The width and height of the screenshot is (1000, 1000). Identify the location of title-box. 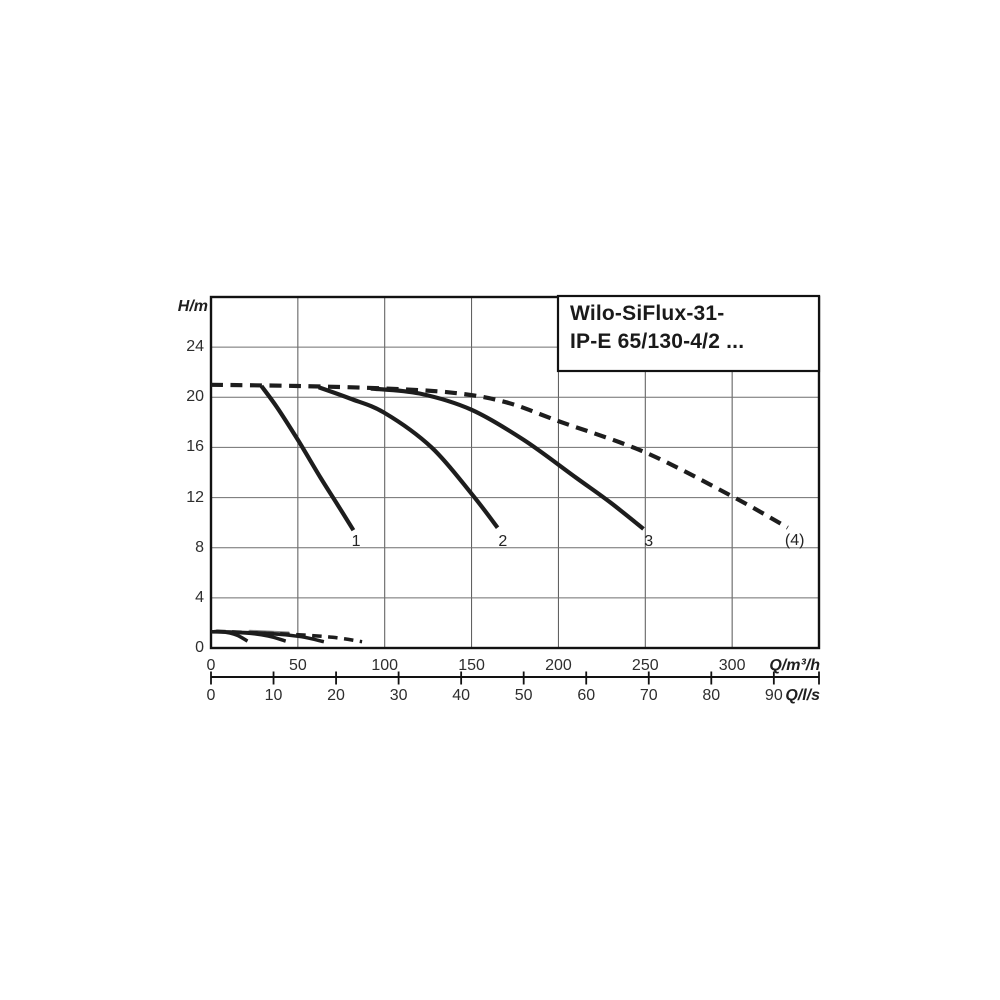
(688, 333).